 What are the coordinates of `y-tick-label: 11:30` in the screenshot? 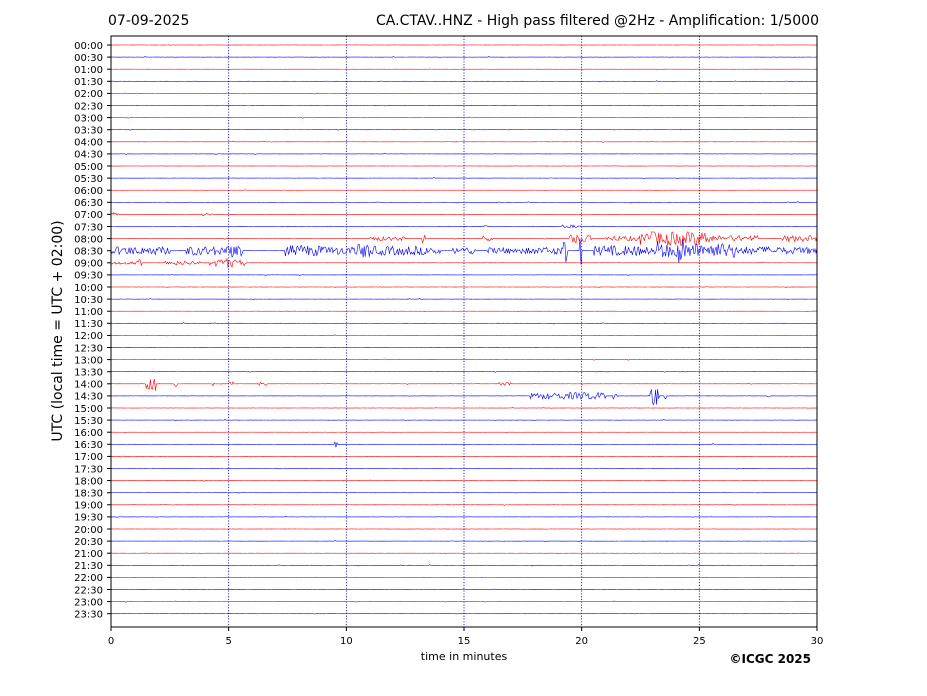 It's located at (88, 324).